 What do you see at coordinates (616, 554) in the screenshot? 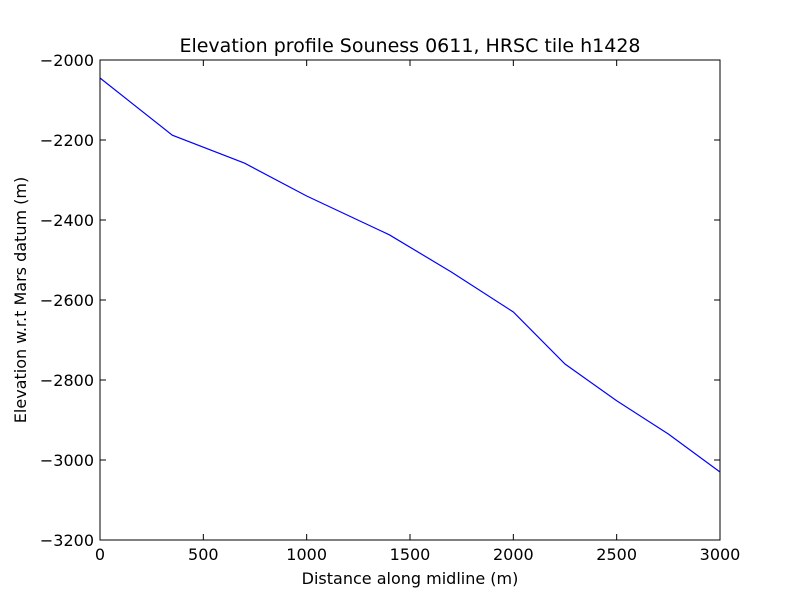
I see `x-tick-label: 2500` at bounding box center [616, 554].